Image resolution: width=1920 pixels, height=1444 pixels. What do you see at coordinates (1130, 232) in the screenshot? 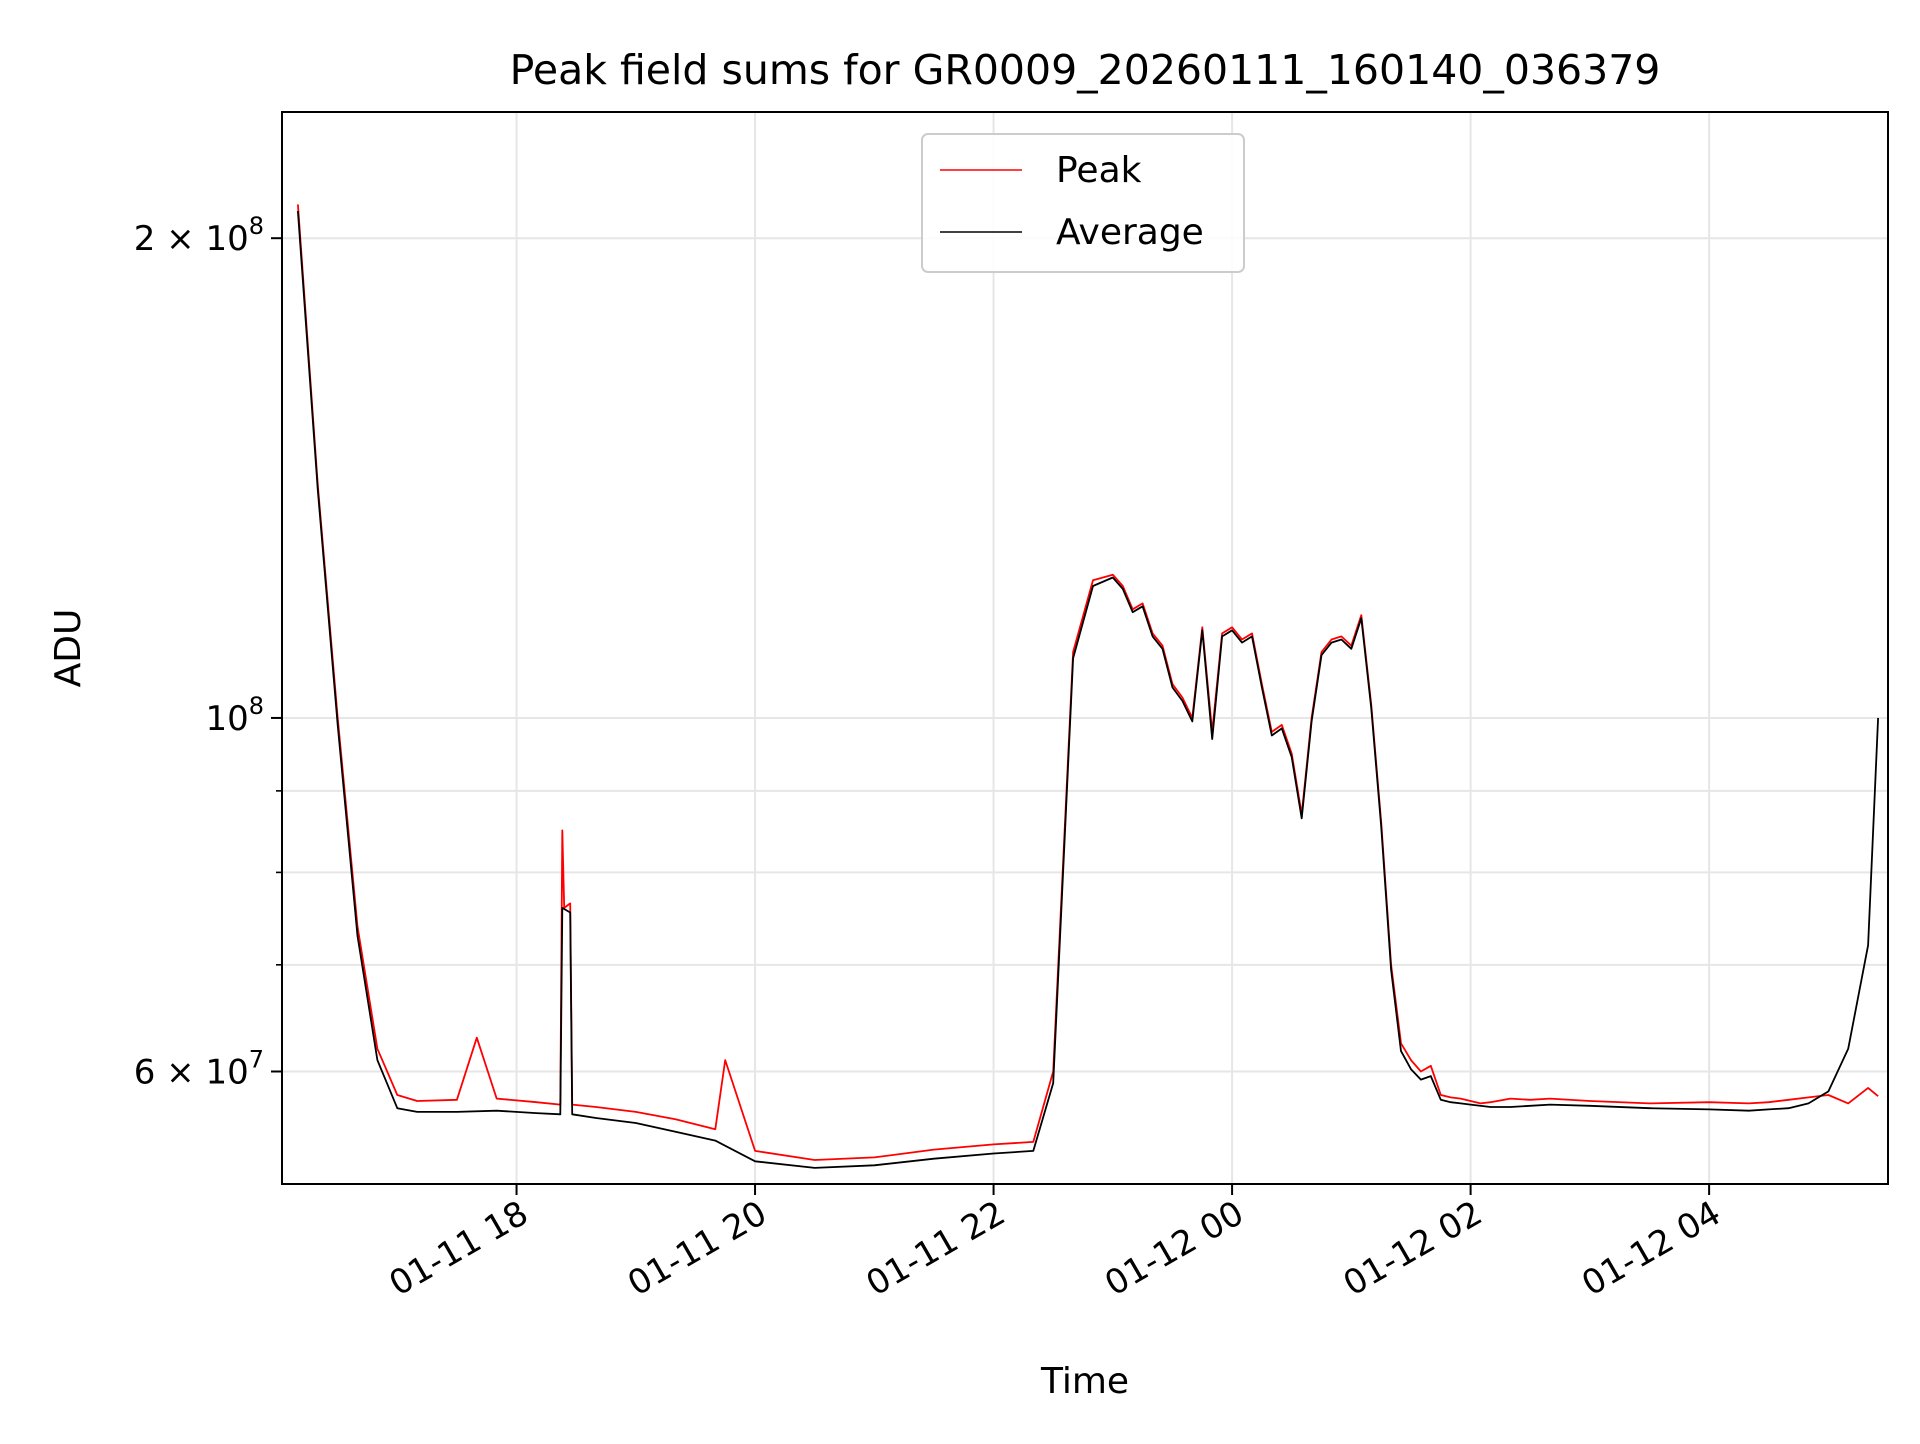
I see `legend-label-average: Average` at bounding box center [1130, 232].